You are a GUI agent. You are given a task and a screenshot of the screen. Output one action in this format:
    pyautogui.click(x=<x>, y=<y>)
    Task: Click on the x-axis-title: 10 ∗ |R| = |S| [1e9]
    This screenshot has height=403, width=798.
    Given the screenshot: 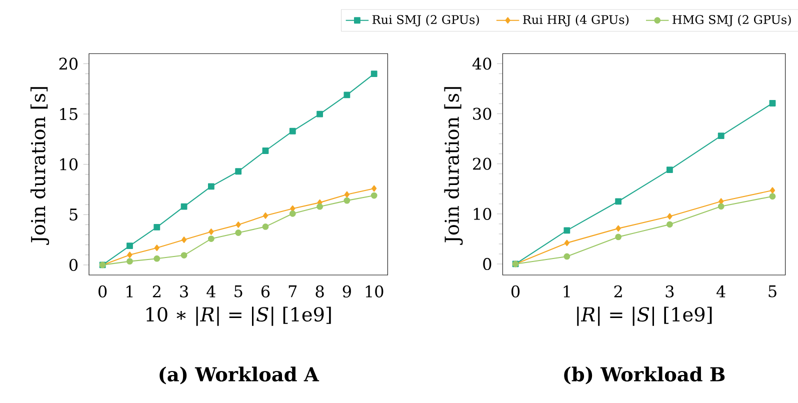 What is the action you would take?
    pyautogui.click(x=238, y=316)
    